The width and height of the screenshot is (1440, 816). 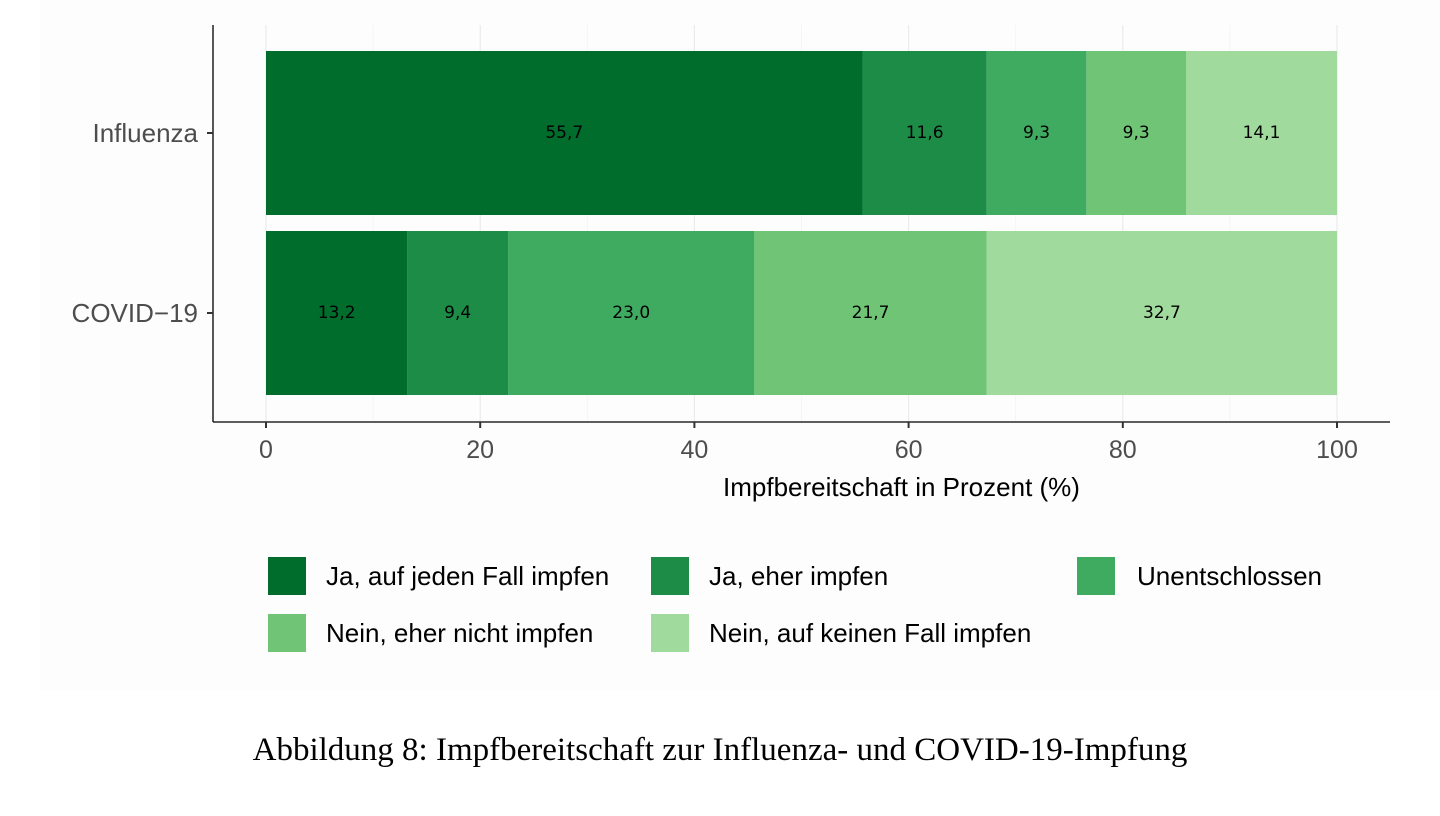 I want to click on value-label-1-4: 32,7, so click(x=1162, y=313).